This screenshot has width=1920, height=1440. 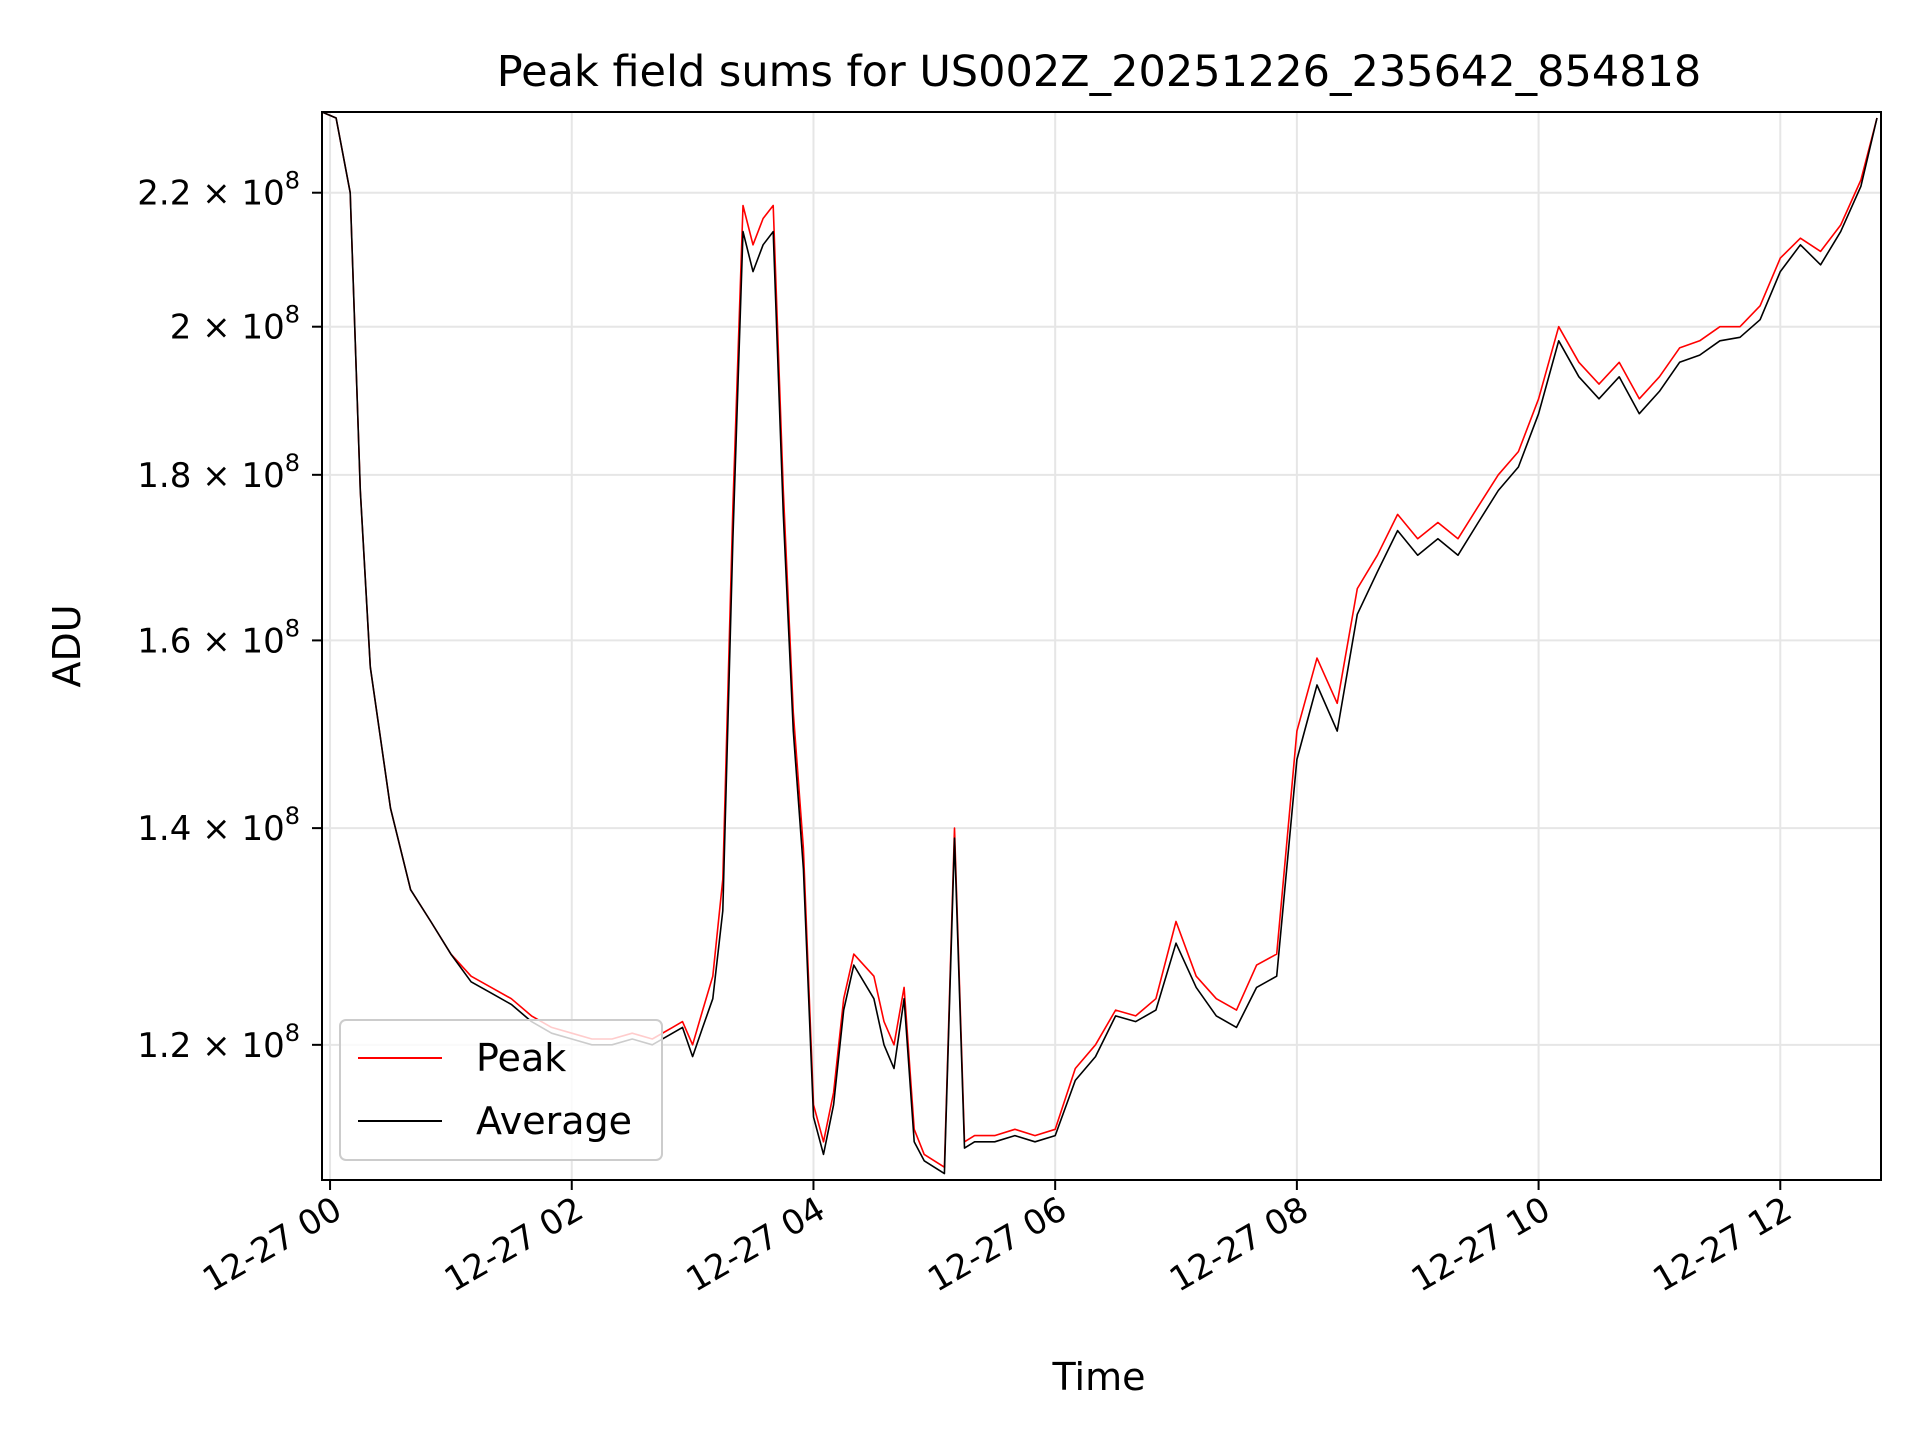 I want to click on y-tick-mantissa: 1.6, so click(x=164, y=641).